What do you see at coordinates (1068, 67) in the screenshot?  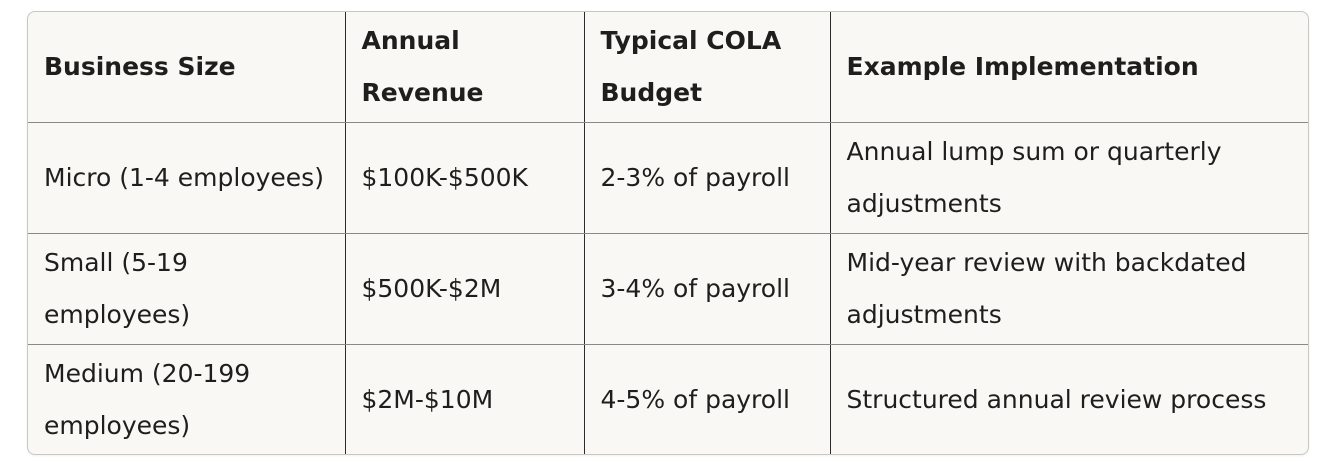 I see `header-example-implementation: Example Implementation` at bounding box center [1068, 67].